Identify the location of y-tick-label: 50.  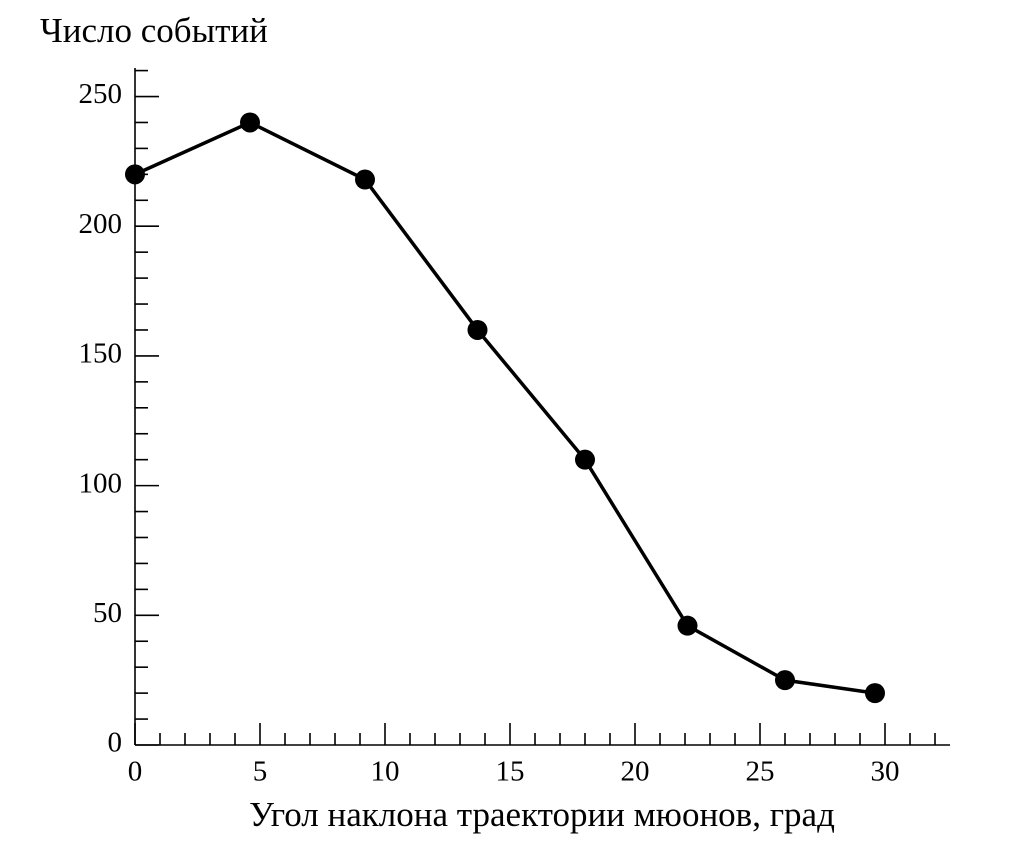
(107, 613).